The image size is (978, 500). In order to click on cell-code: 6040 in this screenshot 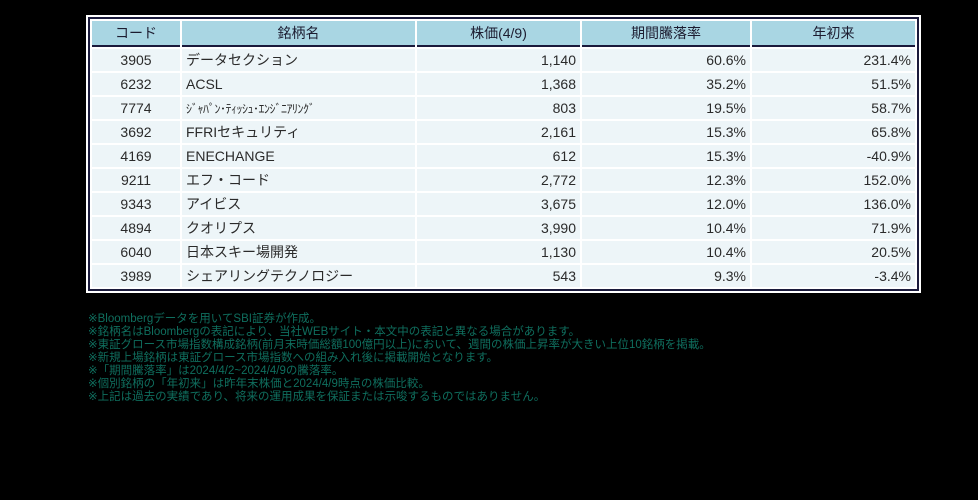, I will do `click(136, 252)`.